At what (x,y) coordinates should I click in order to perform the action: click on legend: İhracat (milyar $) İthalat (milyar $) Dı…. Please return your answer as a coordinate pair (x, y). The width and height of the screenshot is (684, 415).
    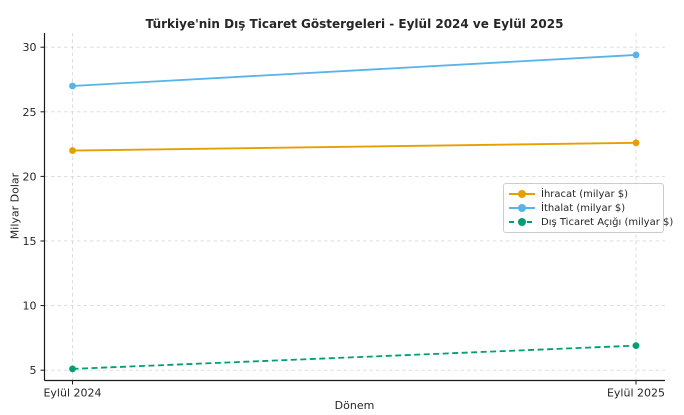
    Looking at the image, I should click on (588, 208).